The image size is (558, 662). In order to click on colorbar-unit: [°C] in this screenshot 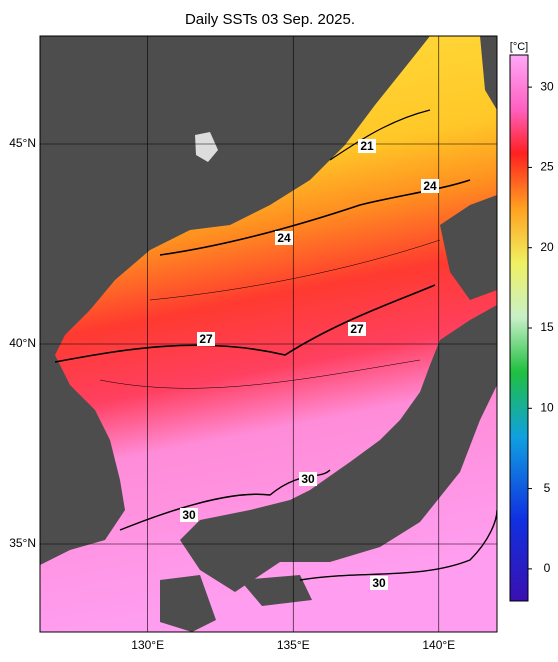, I will do `click(519, 47)`.